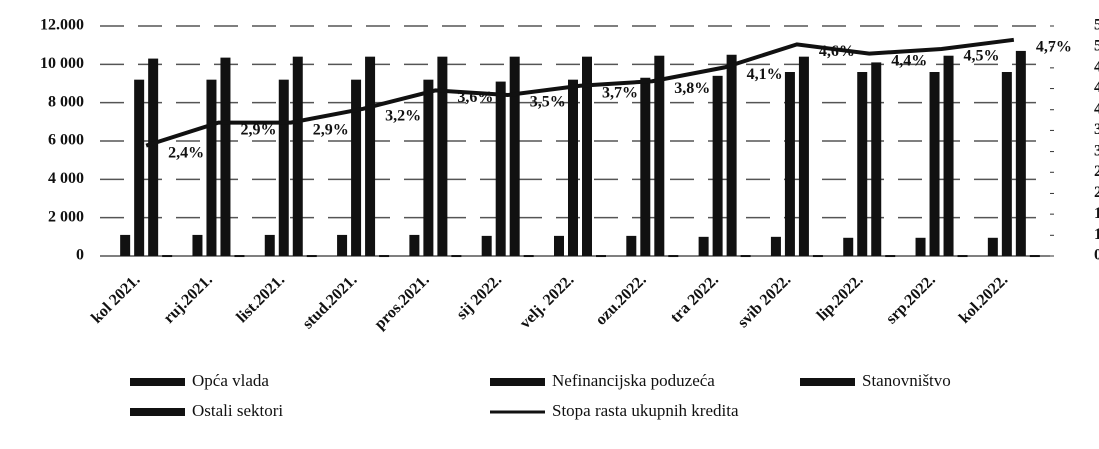  I want to click on data-label: 2,4%, so click(186, 152).